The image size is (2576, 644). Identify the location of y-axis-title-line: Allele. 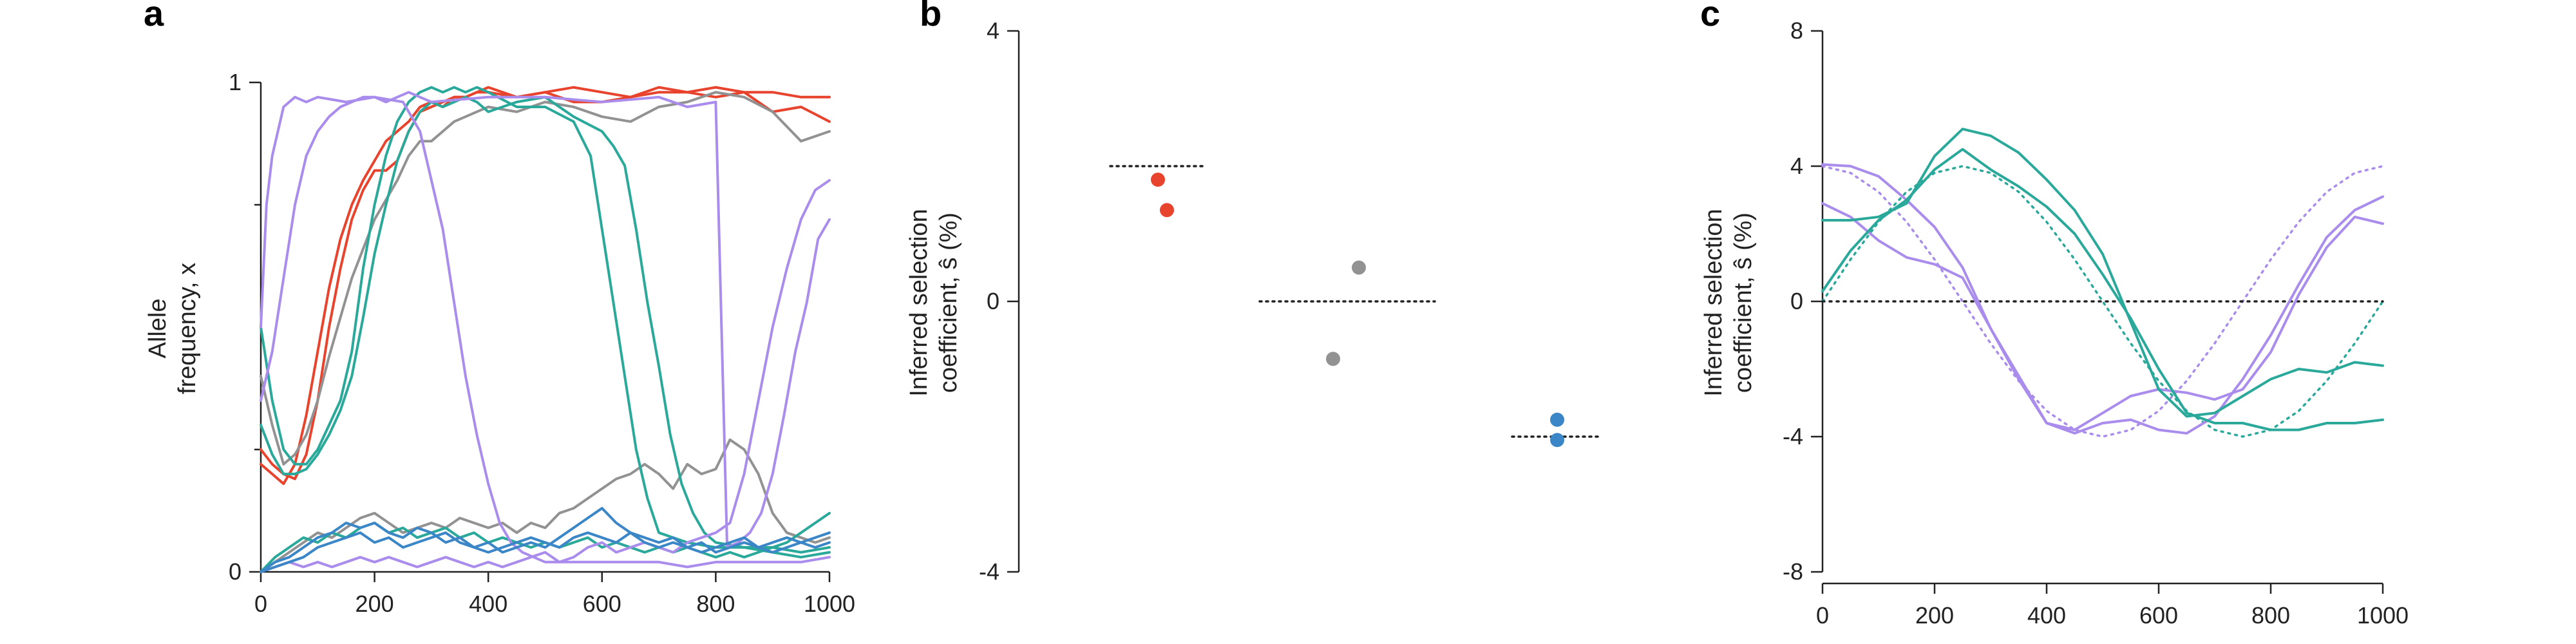
(157, 329).